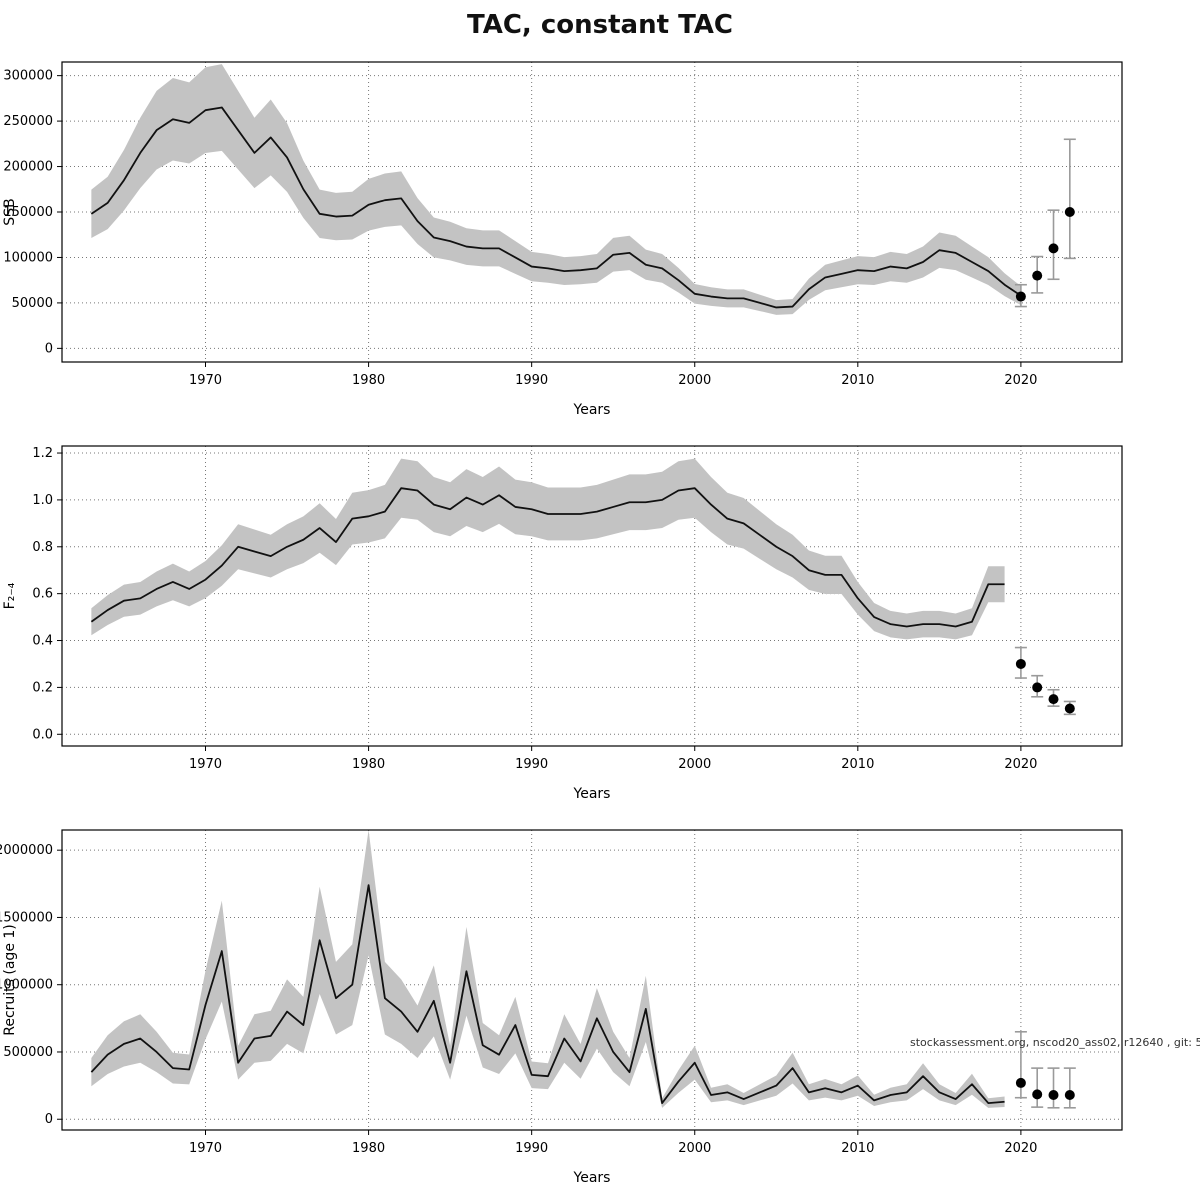  I want to click on y-tick-label: 100000, so click(28, 257).